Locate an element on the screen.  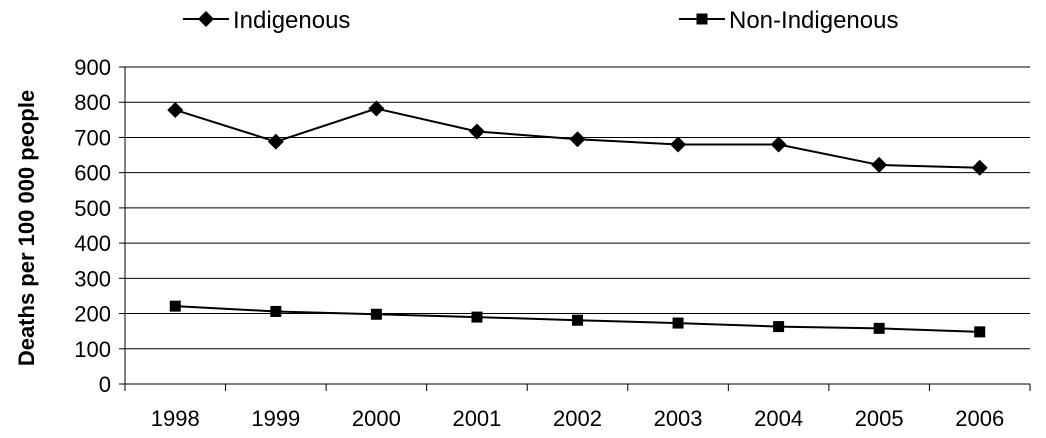
y-axis-label: Deaths per 100 000 people is located at coordinates (26, 228).